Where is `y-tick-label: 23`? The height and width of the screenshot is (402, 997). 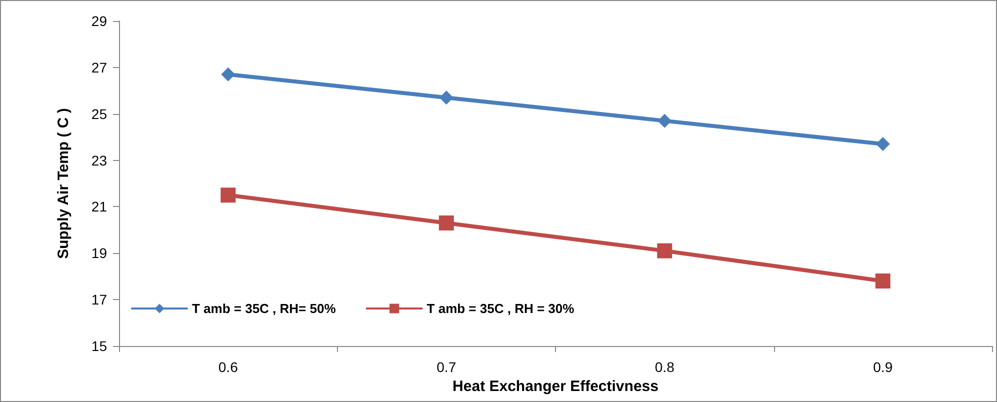 y-tick-label: 23 is located at coordinates (99, 160).